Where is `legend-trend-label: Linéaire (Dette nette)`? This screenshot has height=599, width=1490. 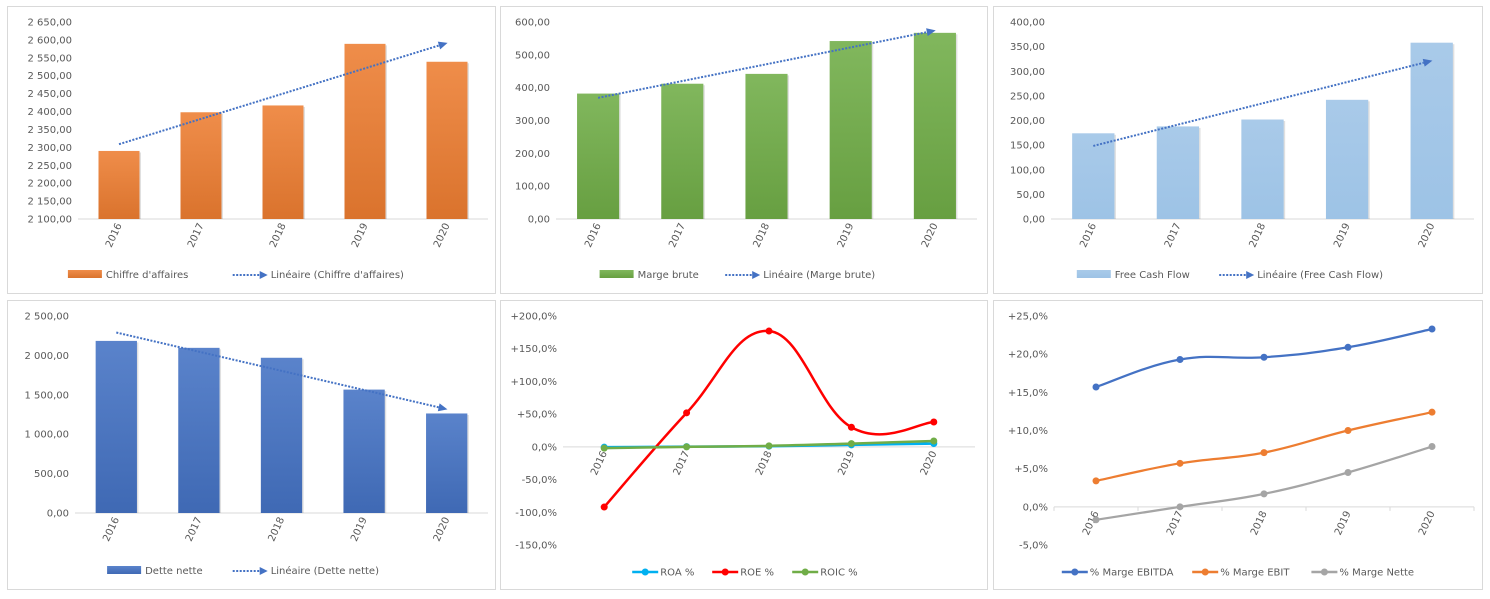 legend-trend-label: Linéaire (Dette nette) is located at coordinates (325, 571).